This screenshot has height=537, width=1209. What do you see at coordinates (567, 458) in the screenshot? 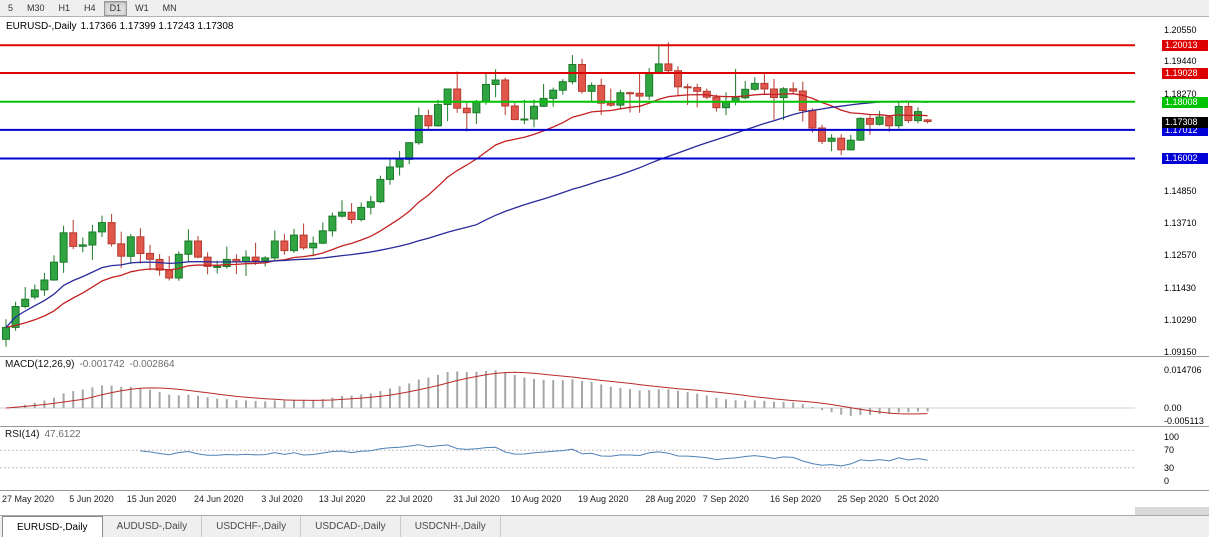
I see `rsi-chart-canvas` at bounding box center [567, 458].